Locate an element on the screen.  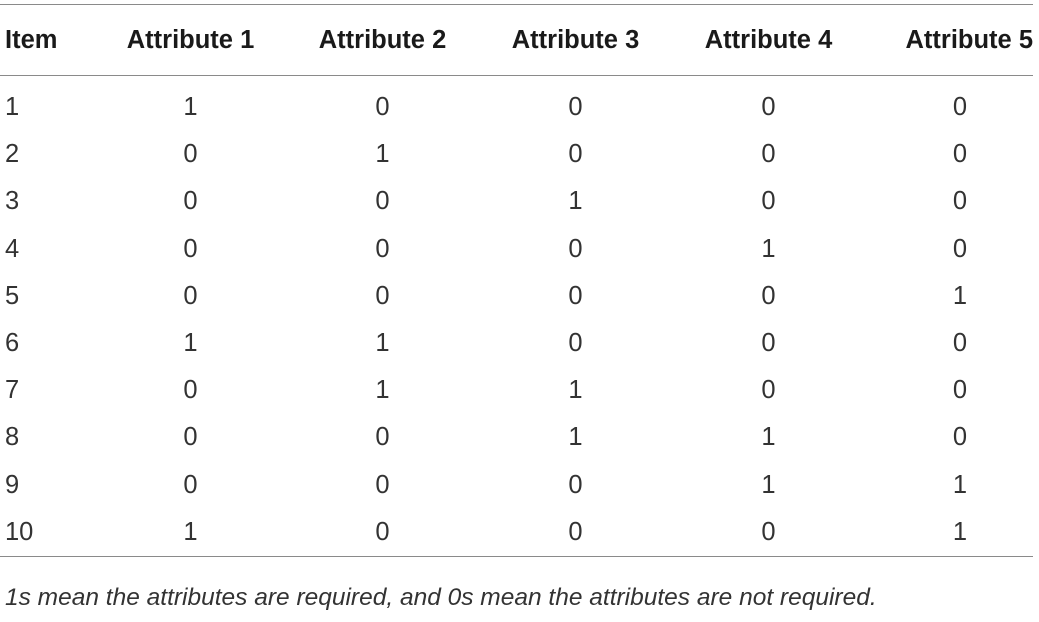
item-number-cell: 4 is located at coordinates (12, 248).